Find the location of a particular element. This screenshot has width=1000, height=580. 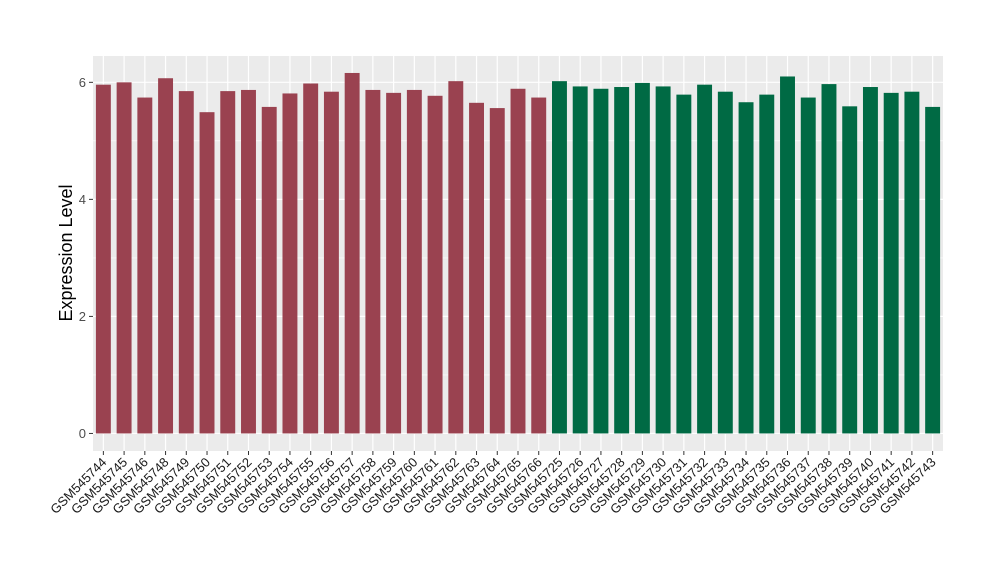

bar-GSM545750 is located at coordinates (207, 273).